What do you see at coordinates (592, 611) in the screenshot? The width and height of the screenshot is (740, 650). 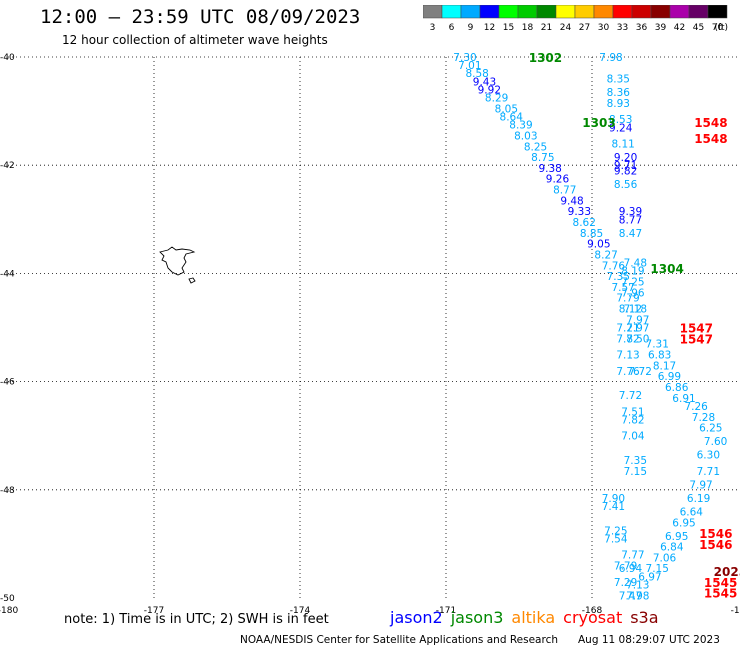 I see `x-tick-label: -168` at bounding box center [592, 611].